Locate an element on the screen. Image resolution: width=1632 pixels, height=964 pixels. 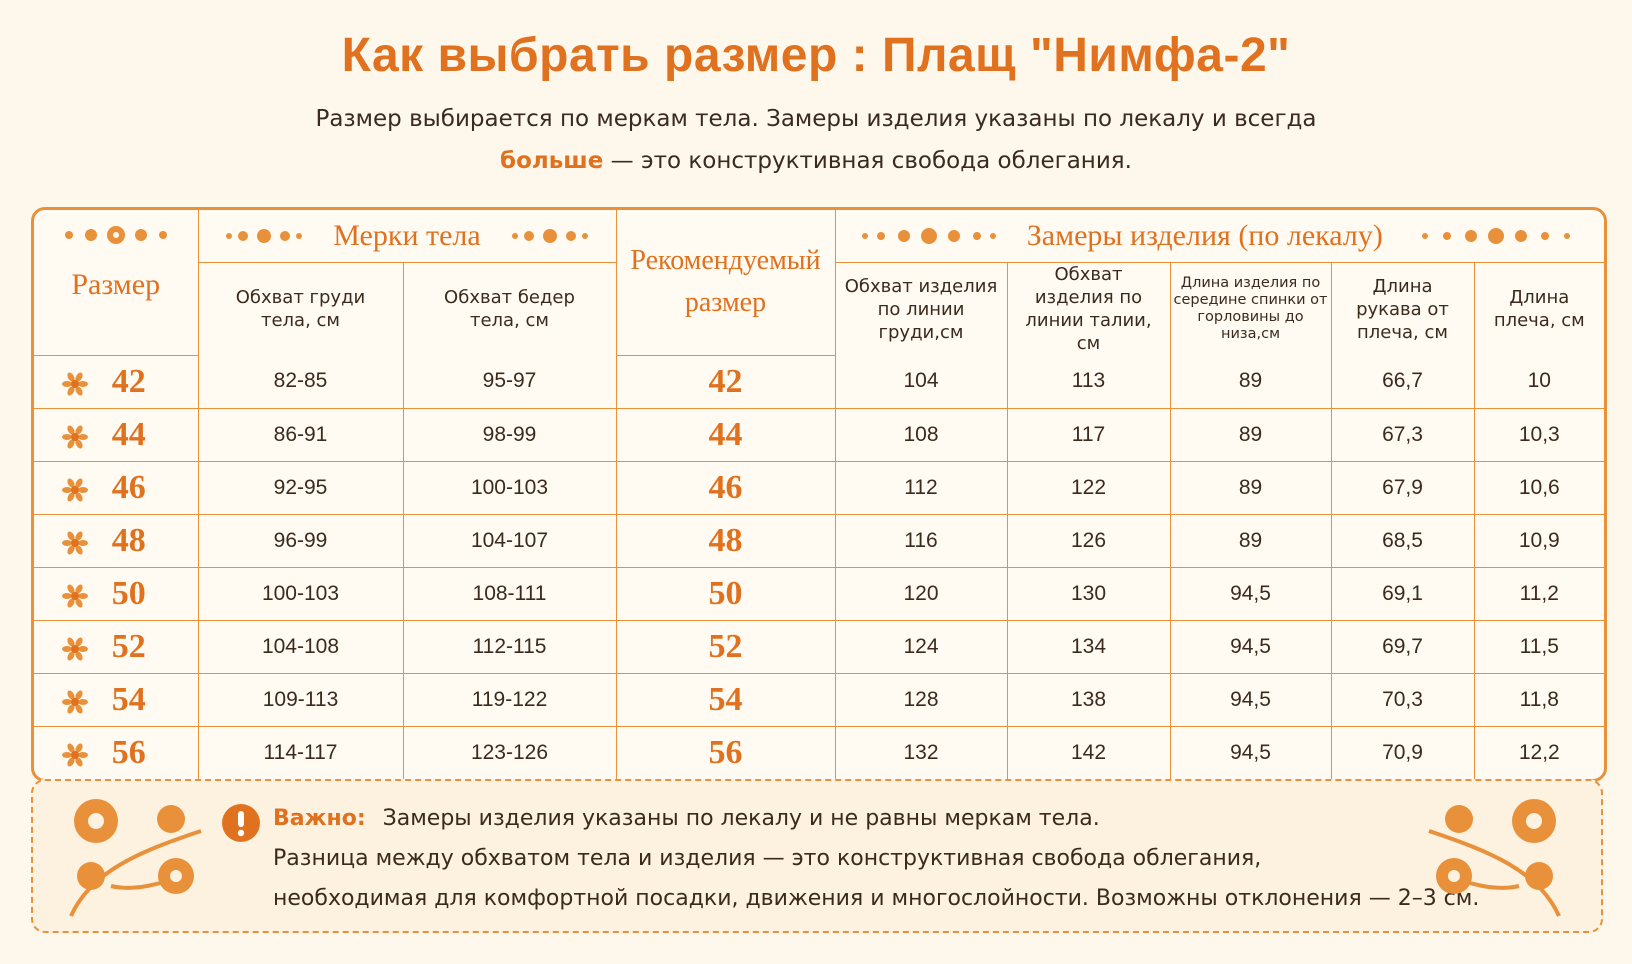
body-group: Мерки тела is located at coordinates (407, 235).